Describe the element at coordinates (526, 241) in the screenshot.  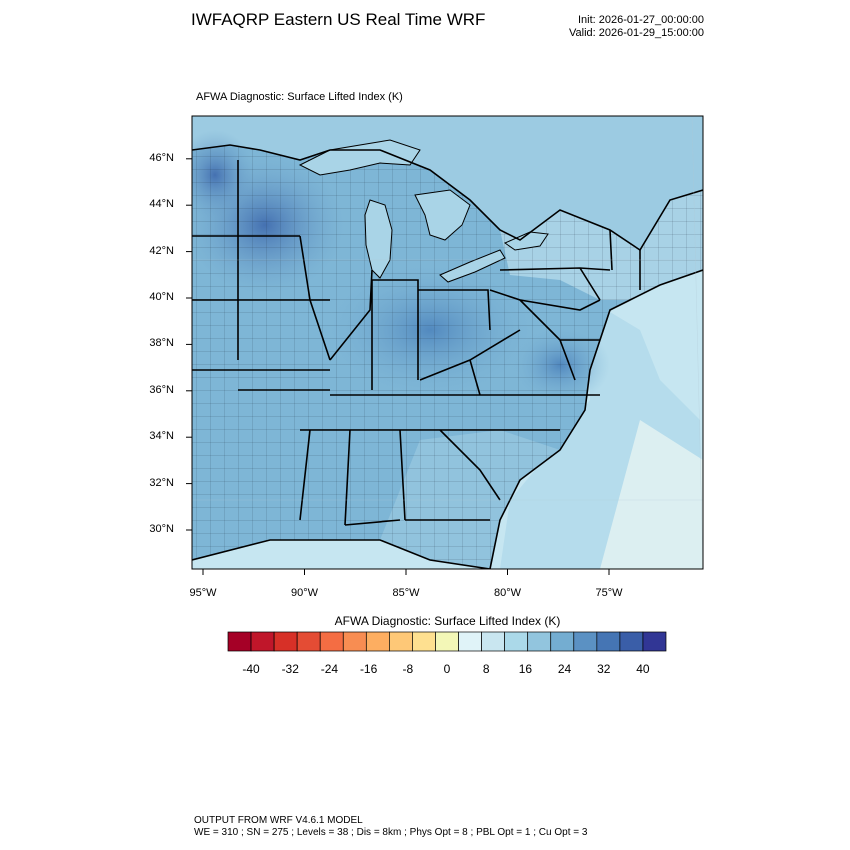
I see `lake-ontario` at that location.